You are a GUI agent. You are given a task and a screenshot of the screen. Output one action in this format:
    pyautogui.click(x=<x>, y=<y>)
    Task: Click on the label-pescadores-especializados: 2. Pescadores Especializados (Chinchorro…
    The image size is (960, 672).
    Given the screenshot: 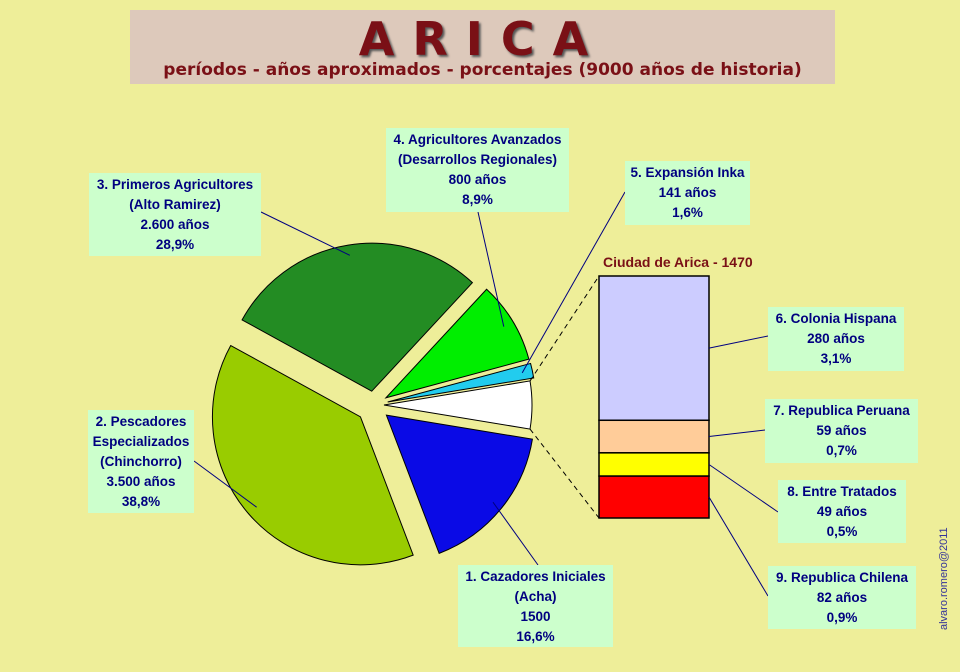 What is the action you would take?
    pyautogui.click(x=141, y=461)
    